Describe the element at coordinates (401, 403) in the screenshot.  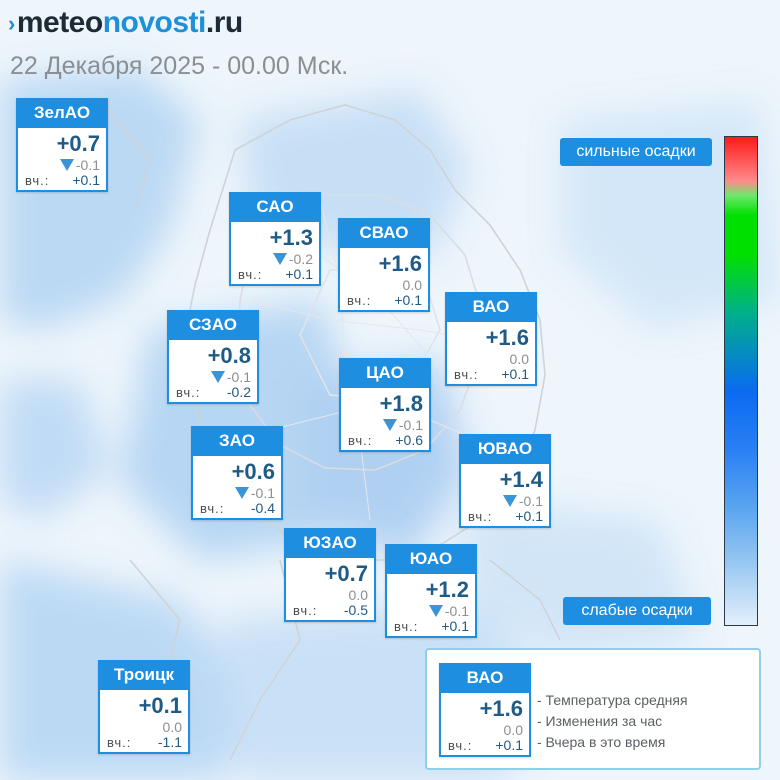
I see `temperature-value: +1.8` at that location.